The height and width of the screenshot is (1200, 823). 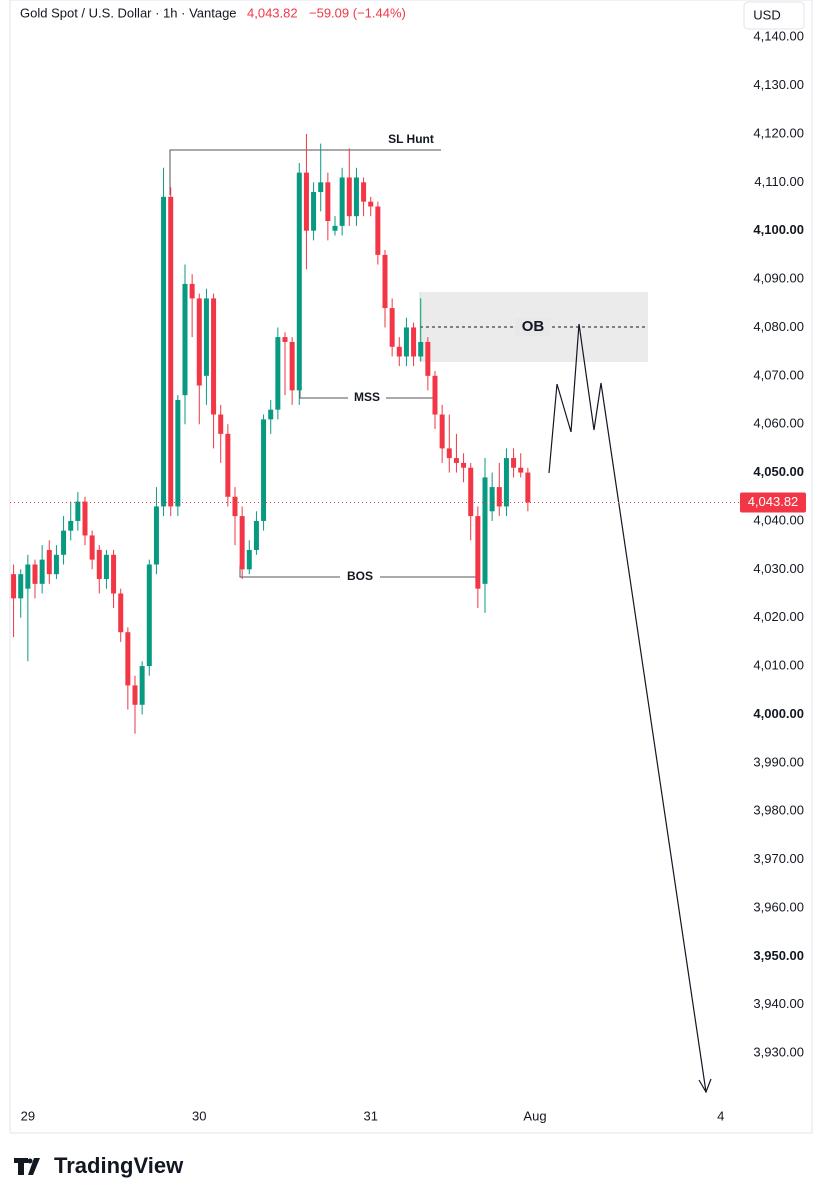 I want to click on currency: USD, so click(x=766, y=14).